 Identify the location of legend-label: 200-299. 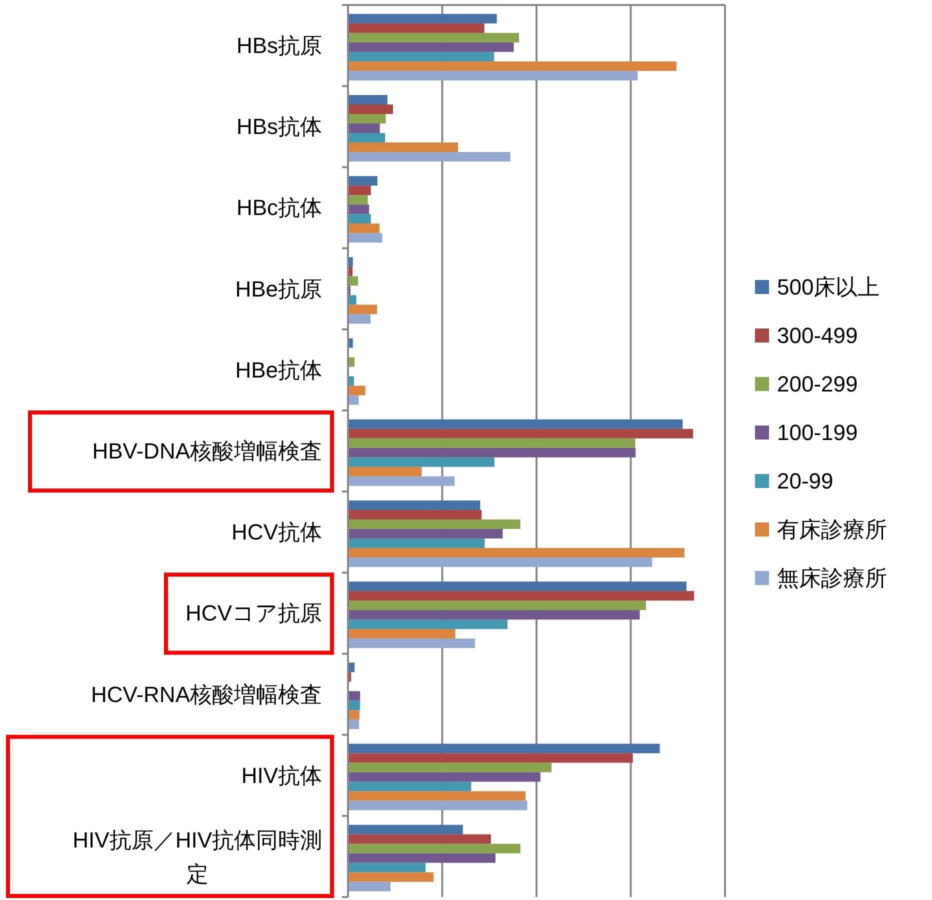
(817, 384).